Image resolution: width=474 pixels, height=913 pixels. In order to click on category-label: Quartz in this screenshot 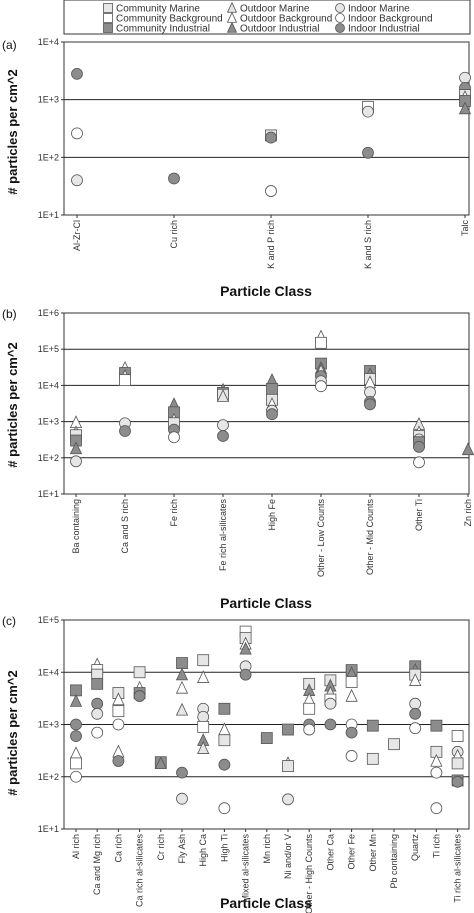, I will do `click(415, 848)`.